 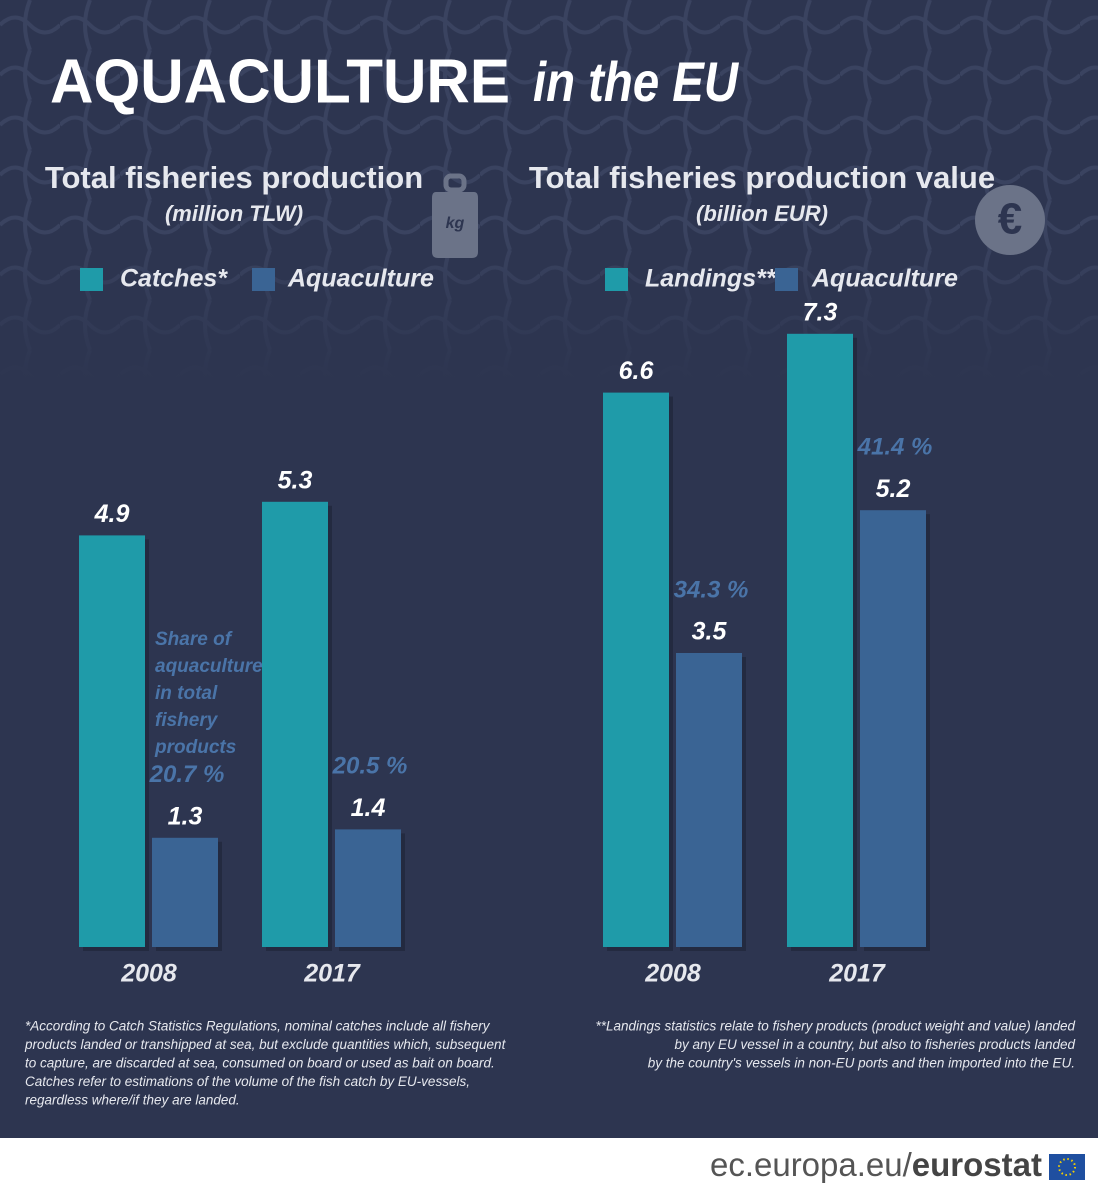 I want to click on icon-label: €, so click(x=1010, y=219).